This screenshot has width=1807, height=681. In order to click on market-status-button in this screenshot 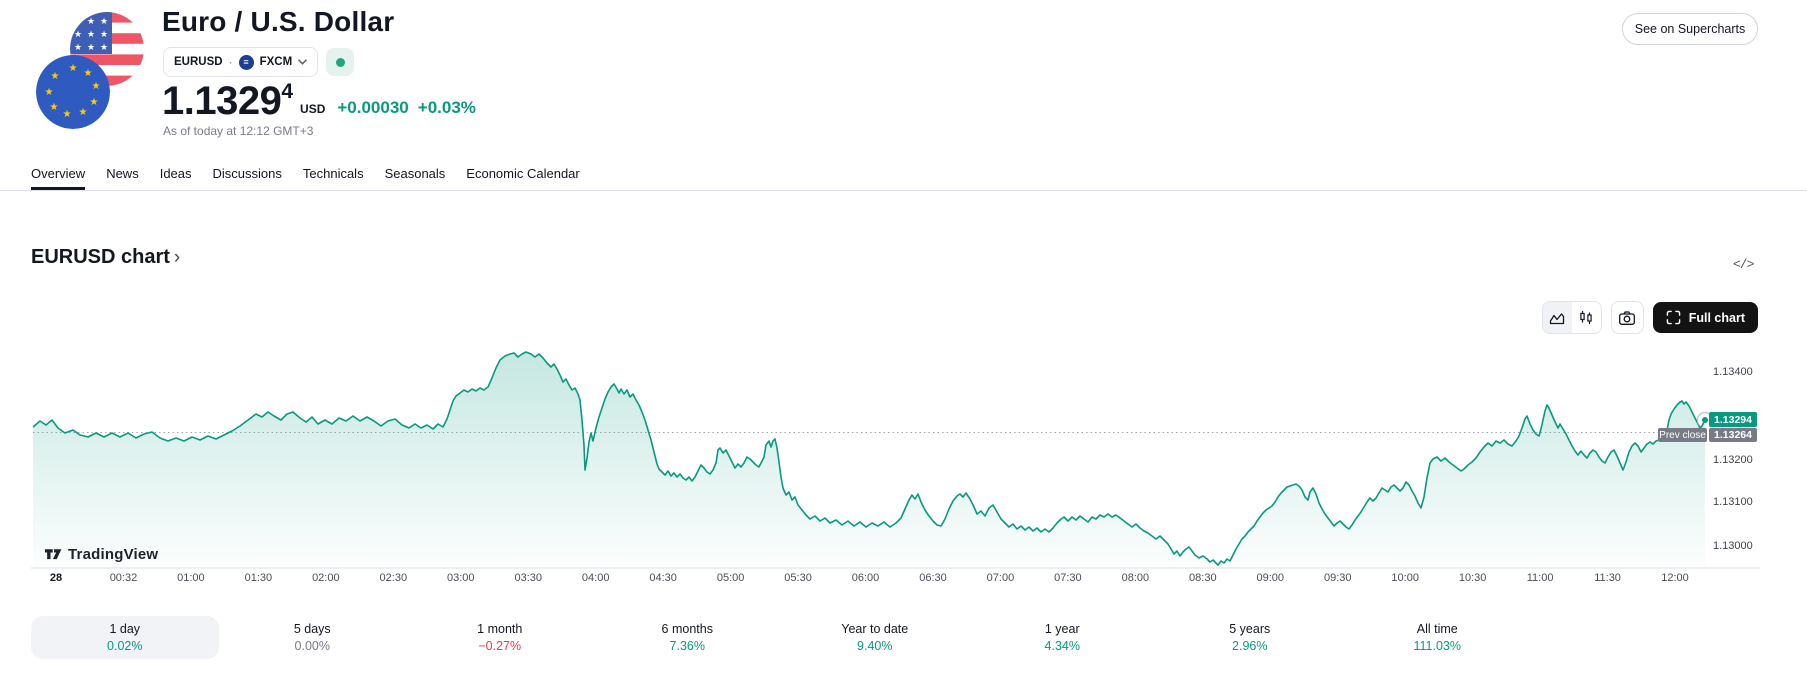, I will do `click(340, 62)`.